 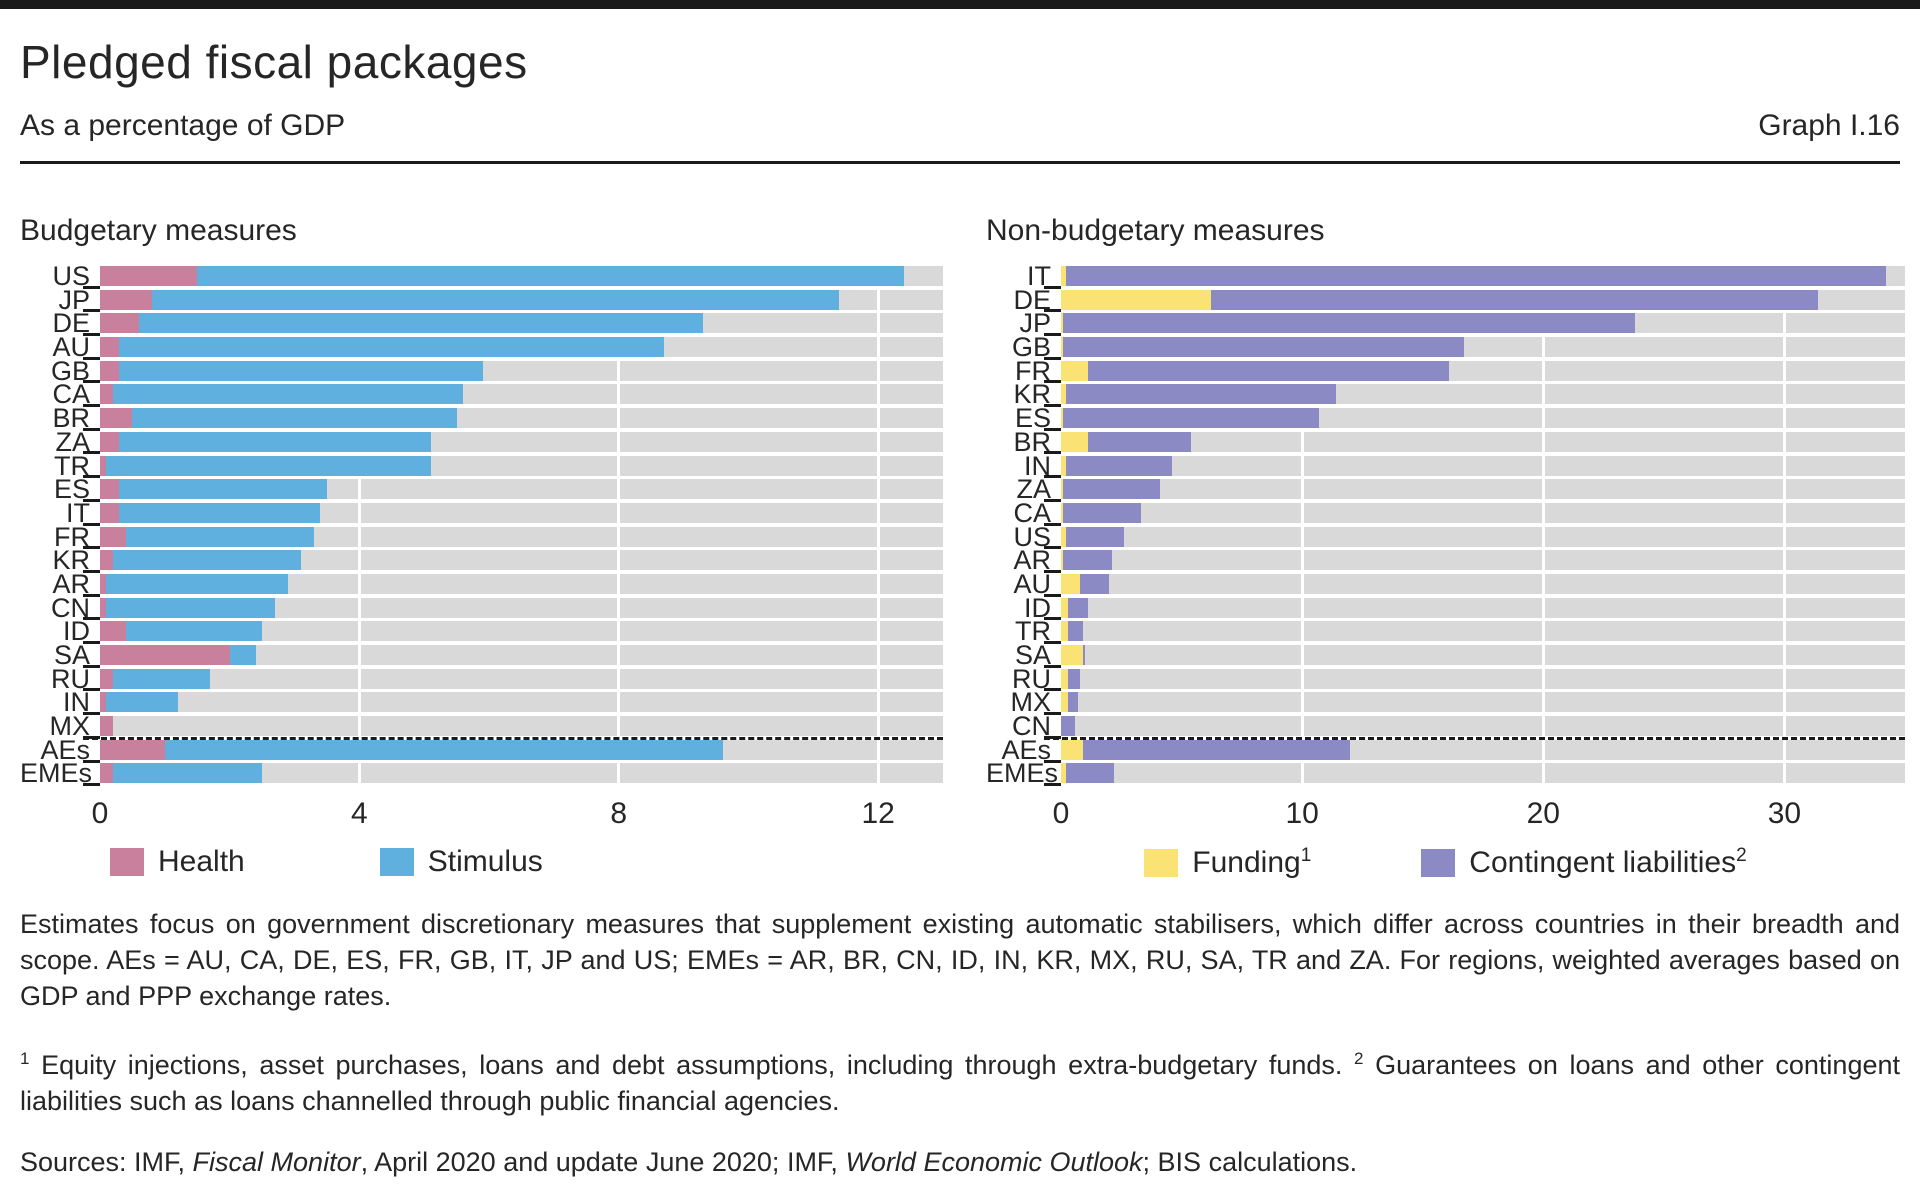 What do you see at coordinates (1061, 814) in the screenshot?
I see `x-tick-label-0: 0` at bounding box center [1061, 814].